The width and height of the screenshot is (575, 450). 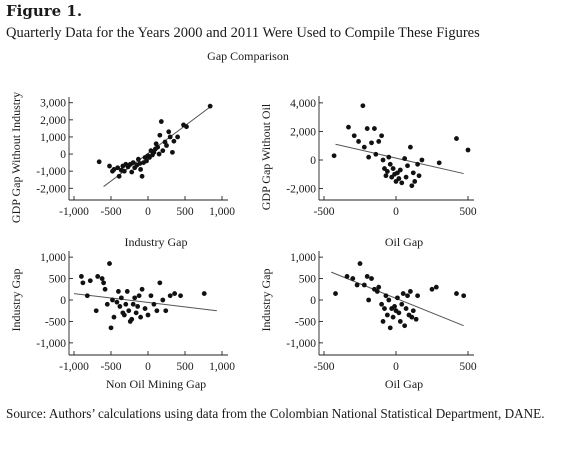 I want to click on panel-4-y-label: Industry Gap, so click(x=266, y=300).